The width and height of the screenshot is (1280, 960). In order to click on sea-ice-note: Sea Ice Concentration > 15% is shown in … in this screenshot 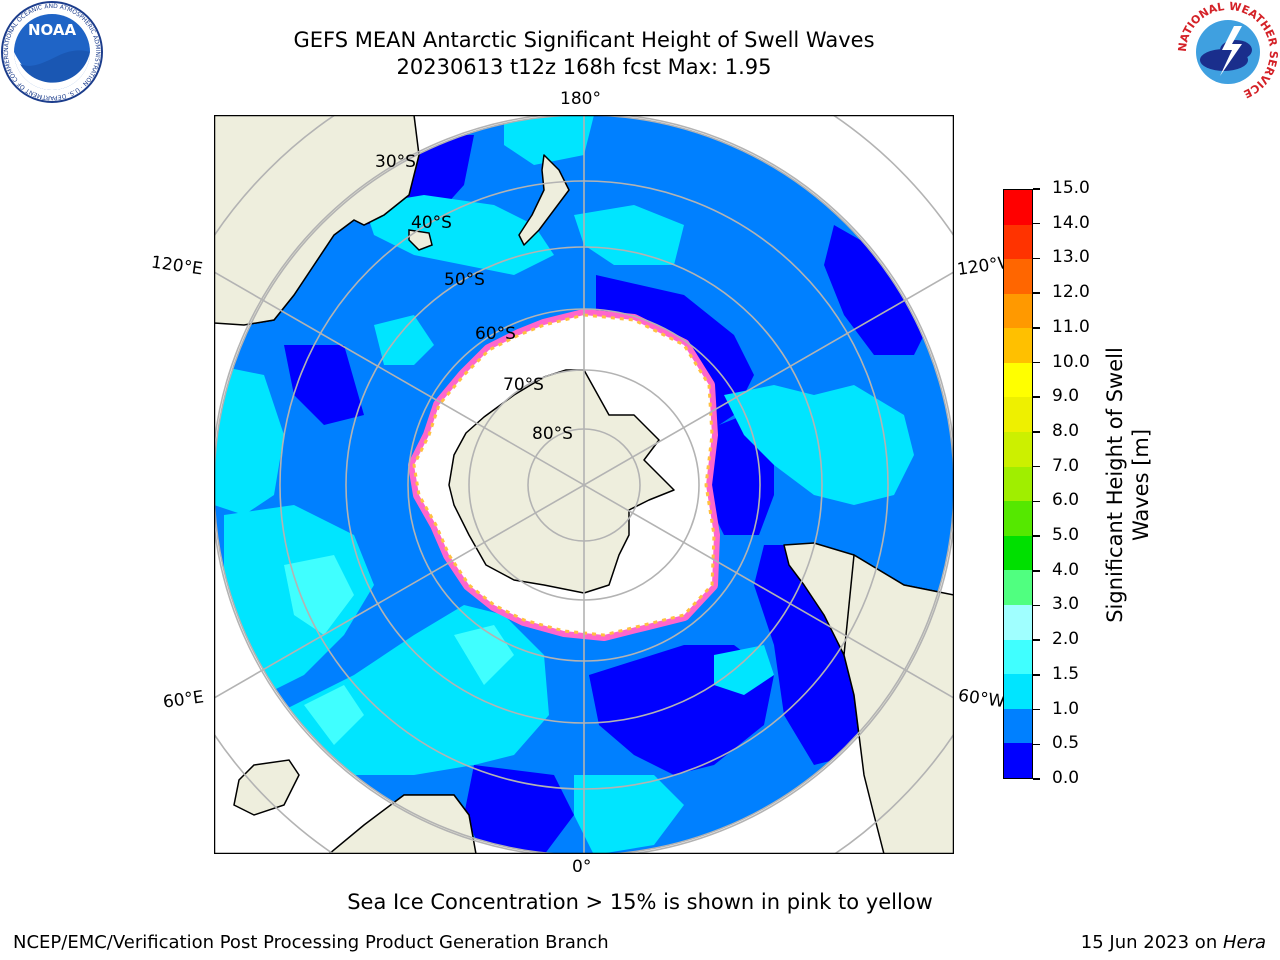, I will do `click(640, 902)`.